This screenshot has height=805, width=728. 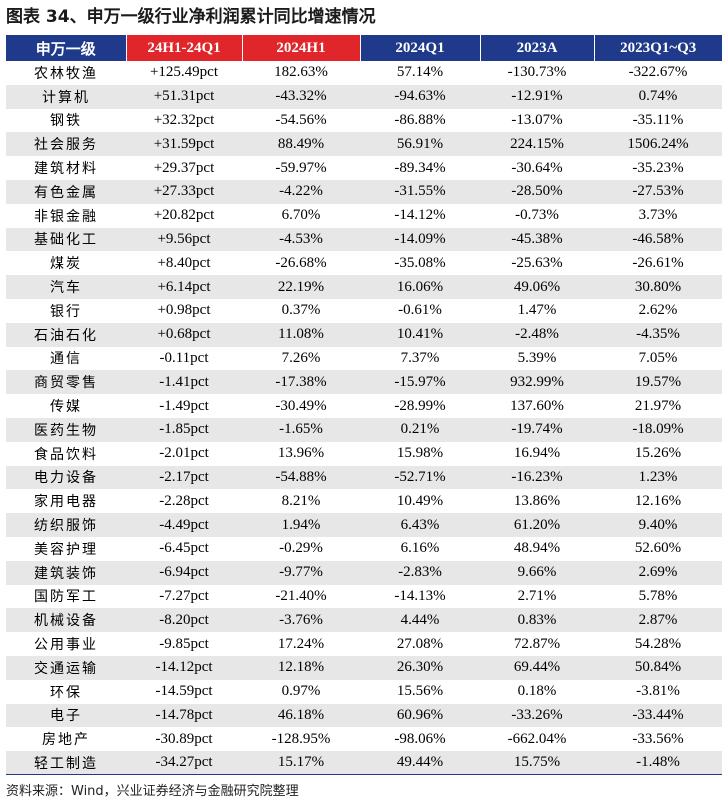 What do you see at coordinates (658, 357) in the screenshot?
I see `value-cell: 7.05%` at bounding box center [658, 357].